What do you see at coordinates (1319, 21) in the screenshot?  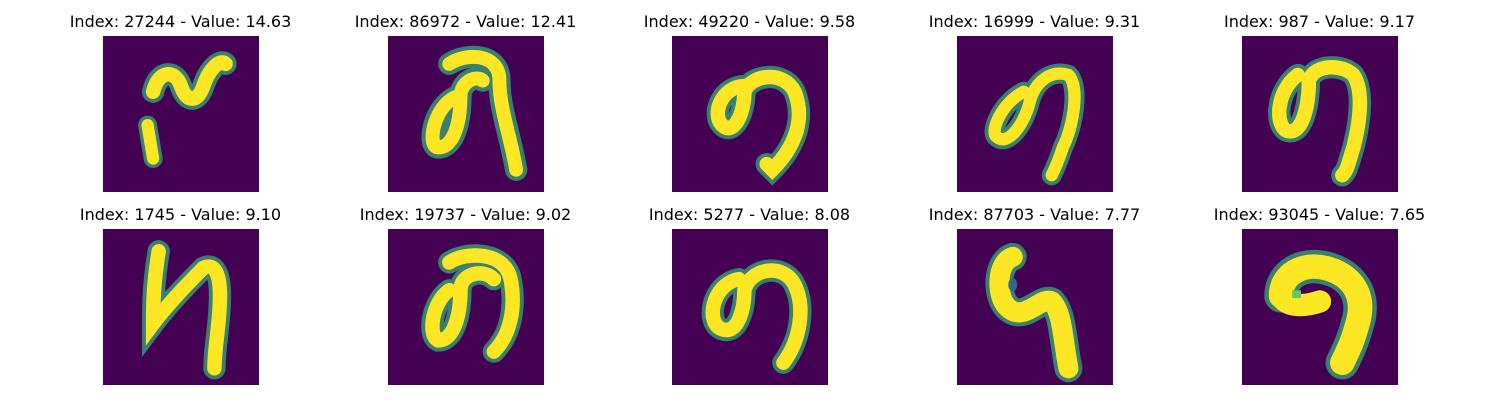 I see `panel-title: Index: 987 - Value: 9.17` at bounding box center [1319, 21].